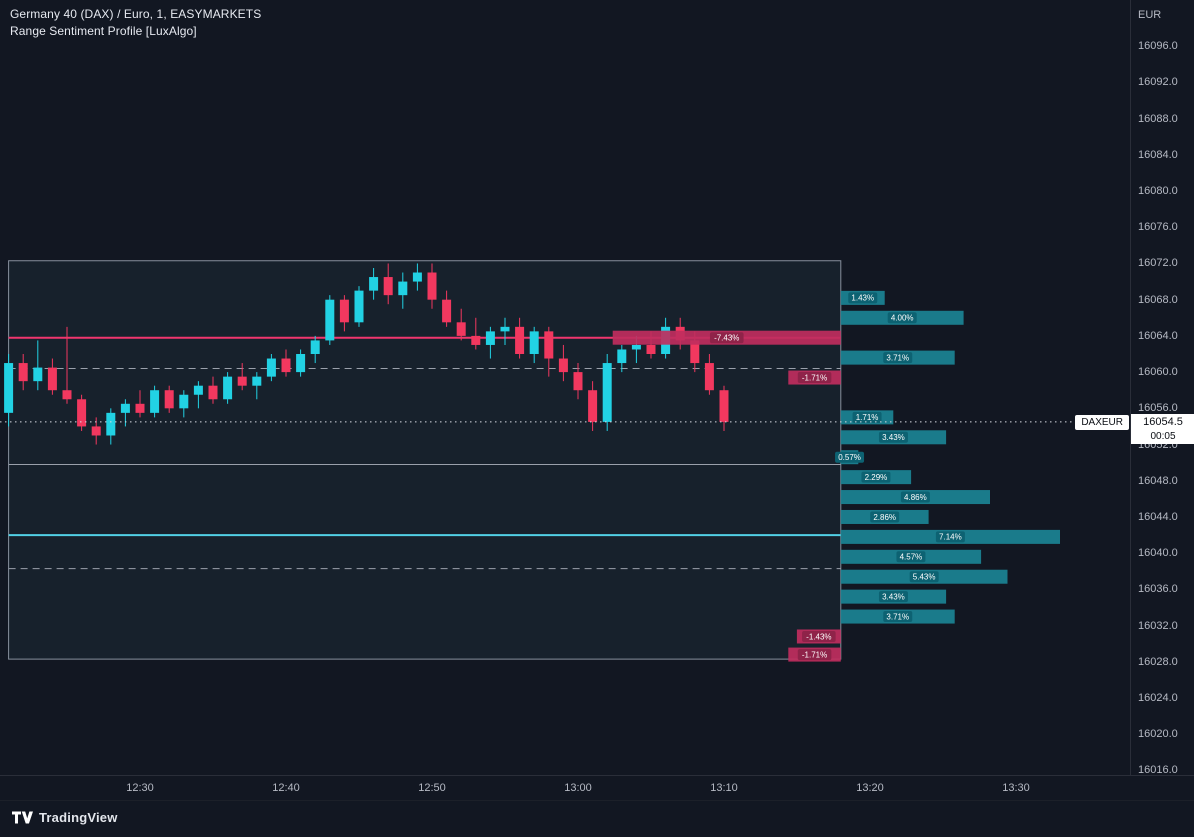  What do you see at coordinates (1158, 118) in the screenshot?
I see `price-tick-label: 16088.0` at bounding box center [1158, 118].